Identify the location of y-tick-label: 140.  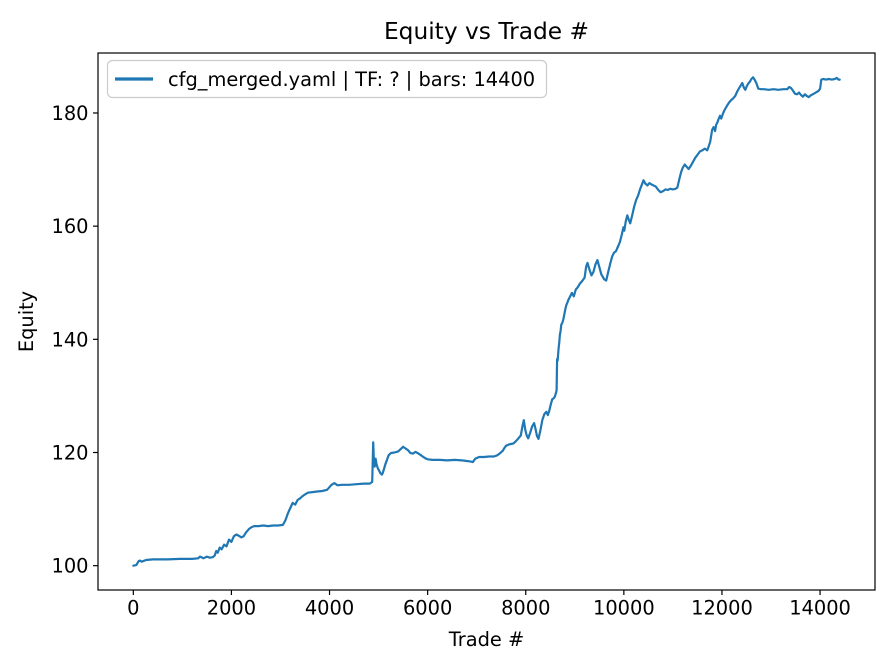
(69, 339).